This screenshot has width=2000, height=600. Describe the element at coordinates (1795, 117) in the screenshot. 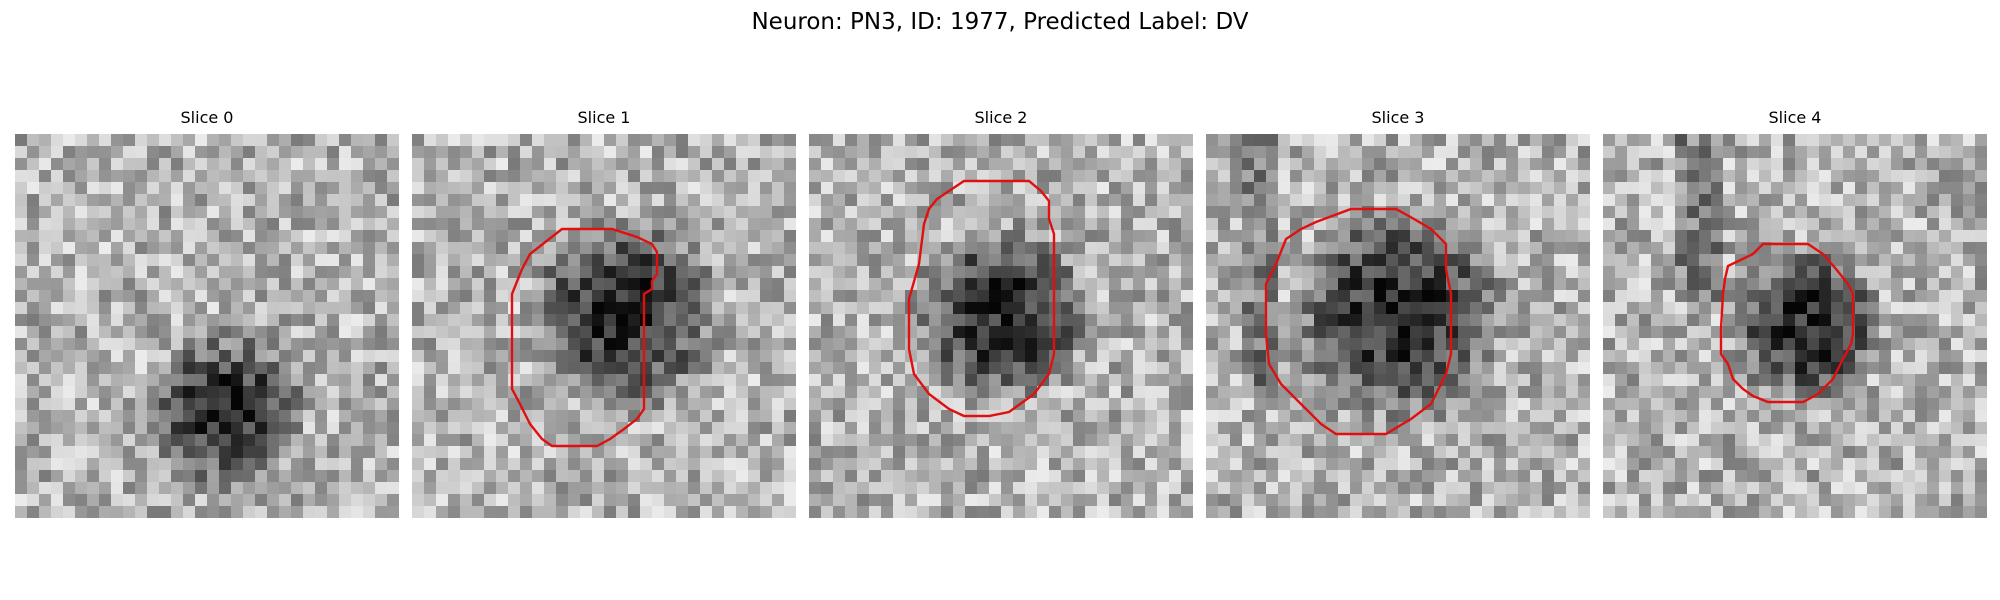

I see `slice-title: Slice 4` at that location.